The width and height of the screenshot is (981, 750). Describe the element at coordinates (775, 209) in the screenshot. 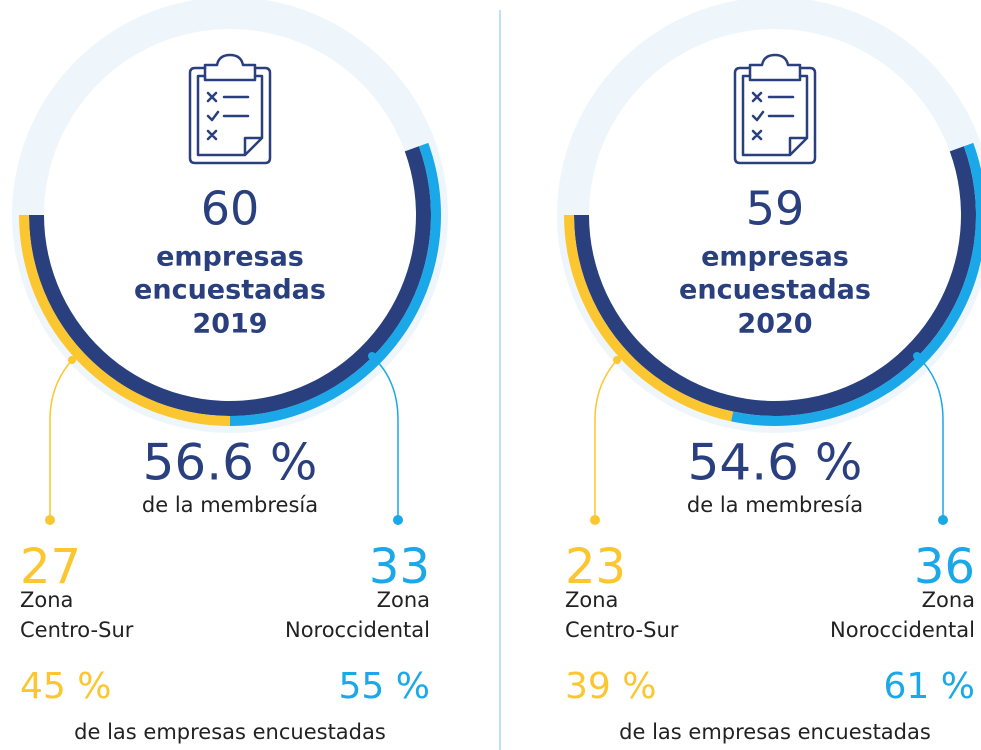

I see `count: 59` at that location.